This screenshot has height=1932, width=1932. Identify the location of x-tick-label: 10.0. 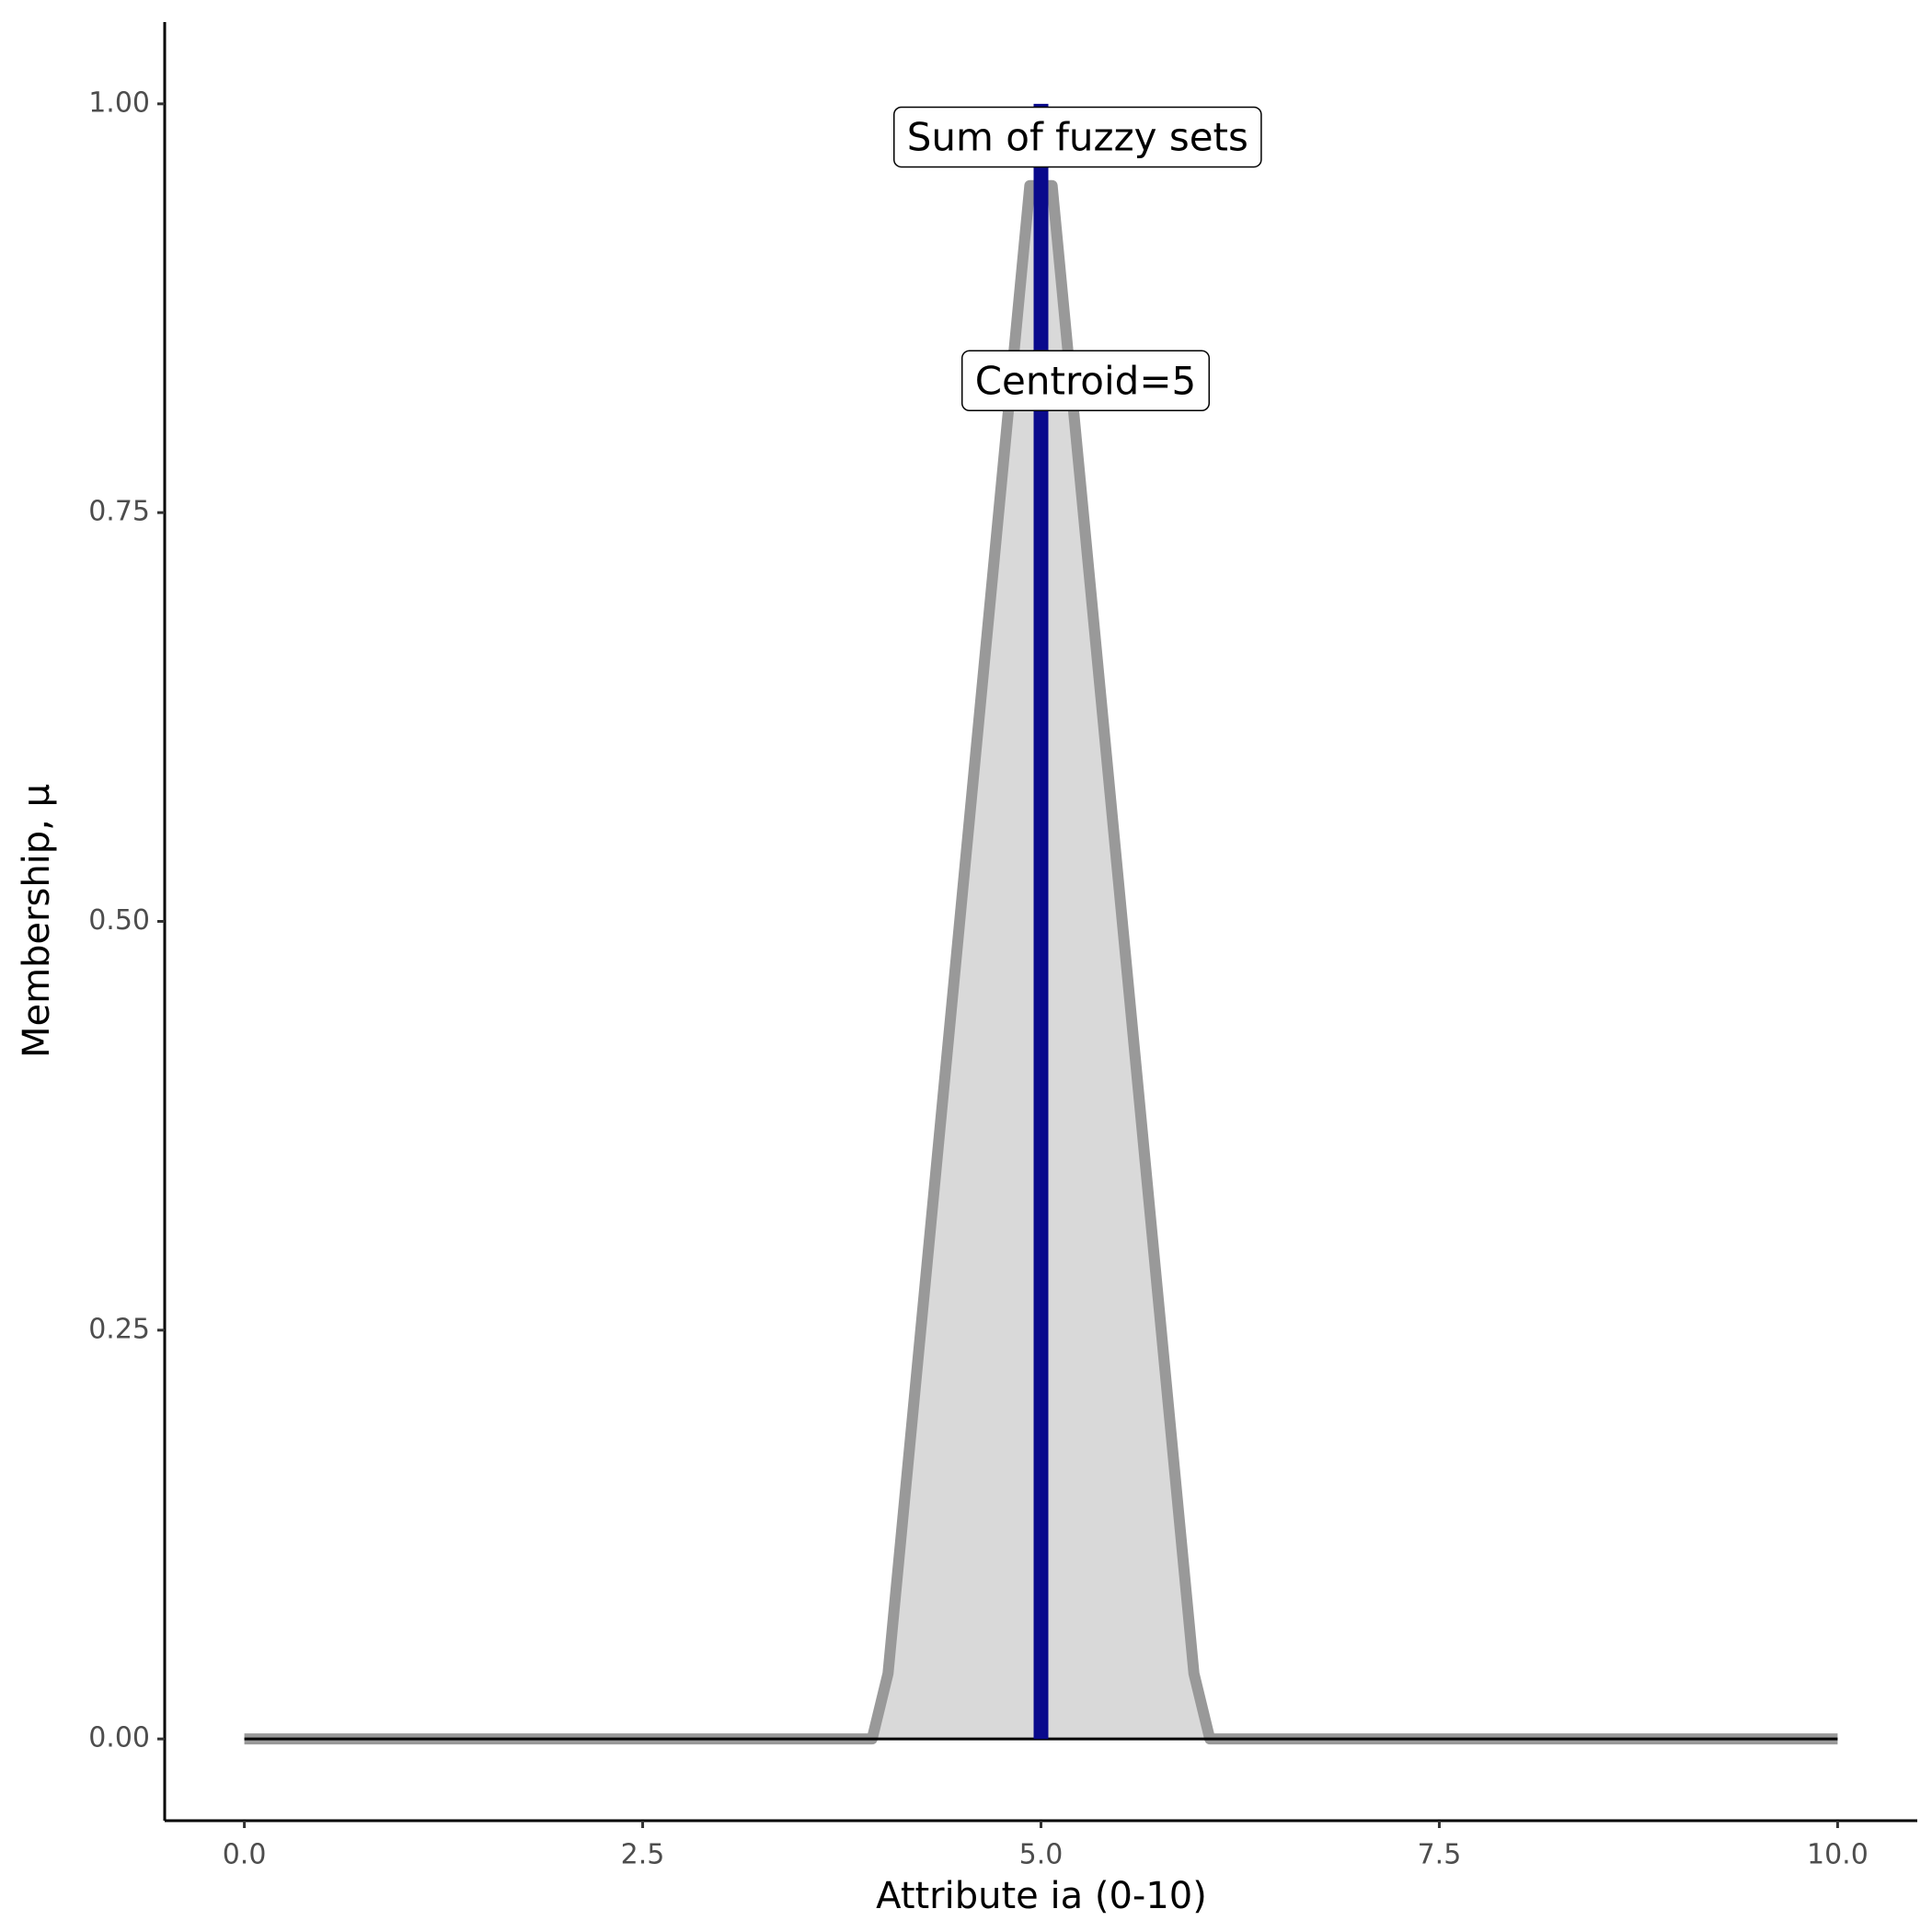
(1838, 1855).